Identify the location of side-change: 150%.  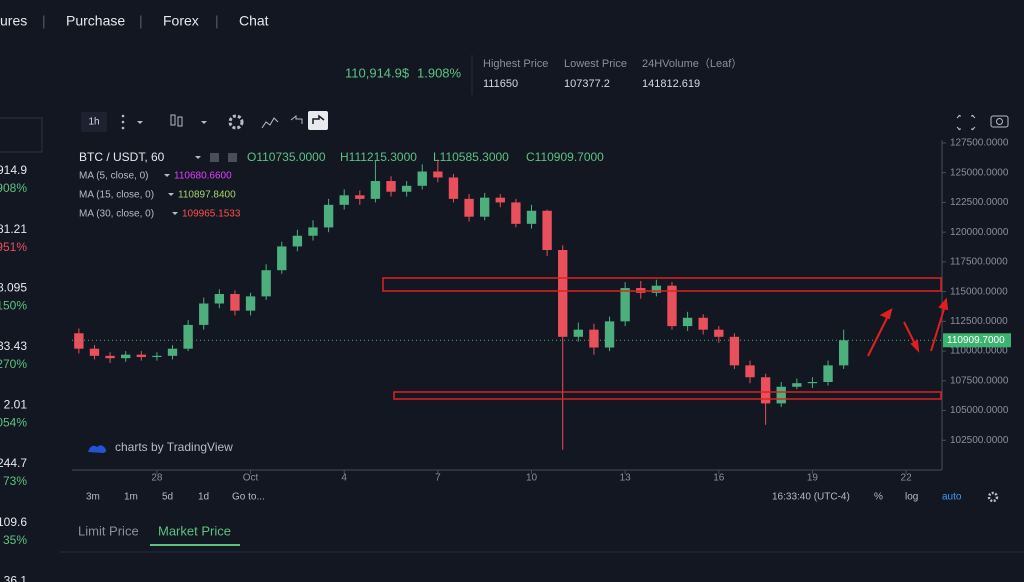
(13, 305).